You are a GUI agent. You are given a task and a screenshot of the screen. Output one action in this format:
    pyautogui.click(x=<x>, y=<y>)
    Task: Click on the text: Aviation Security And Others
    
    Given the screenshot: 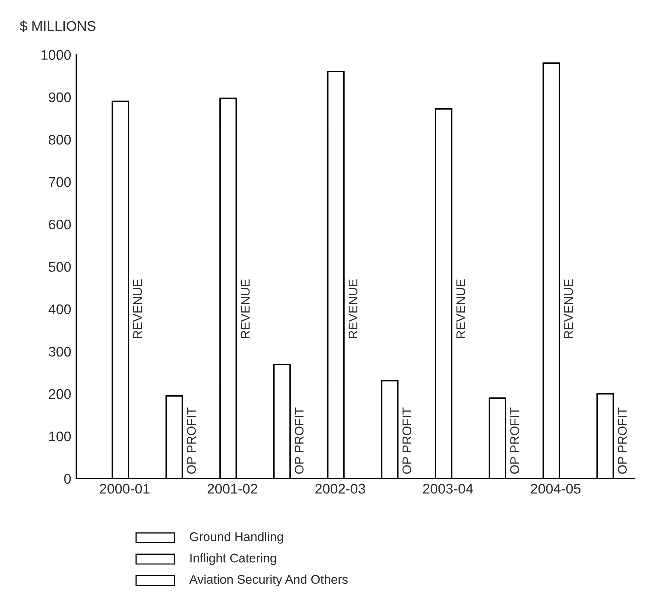 What is the action you would take?
    pyautogui.click(x=269, y=580)
    